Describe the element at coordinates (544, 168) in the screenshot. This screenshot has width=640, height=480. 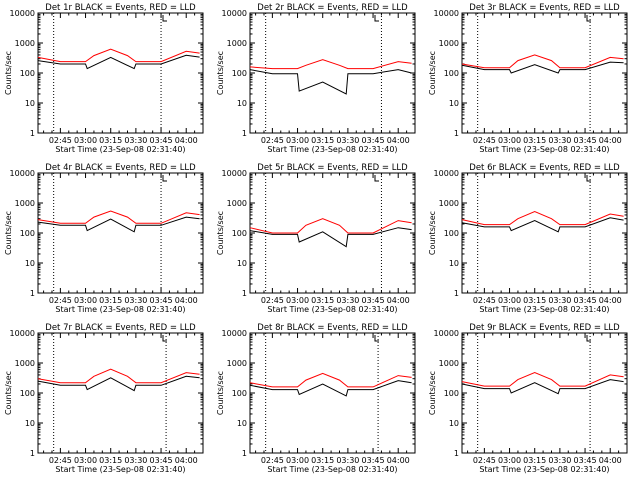
I see `panel-title: Det 6r BLACK = Events, RED = LLD` at that location.